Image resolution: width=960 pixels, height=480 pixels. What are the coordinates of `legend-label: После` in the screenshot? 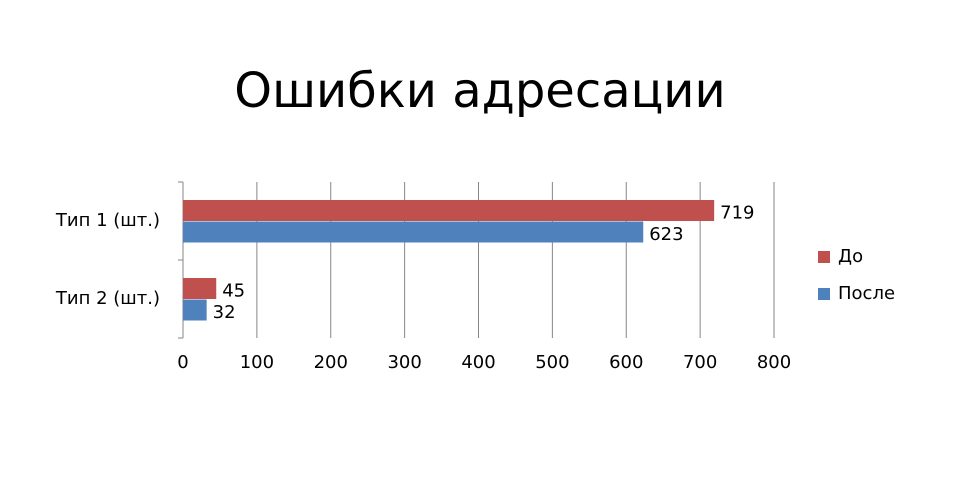 It's located at (866, 293).